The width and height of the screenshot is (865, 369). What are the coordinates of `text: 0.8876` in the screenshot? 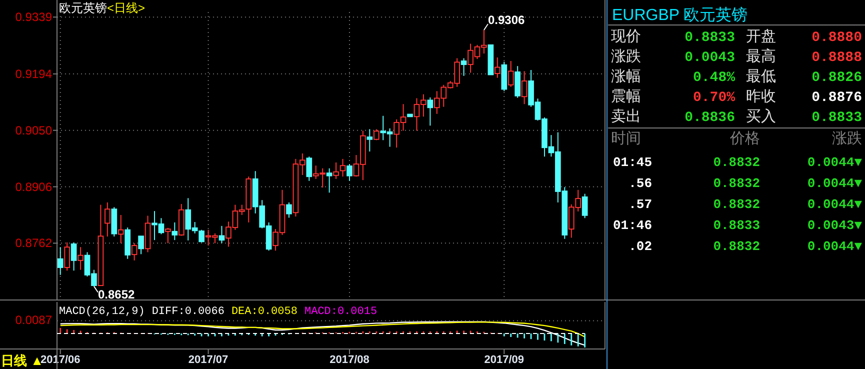 It's located at (837, 98).